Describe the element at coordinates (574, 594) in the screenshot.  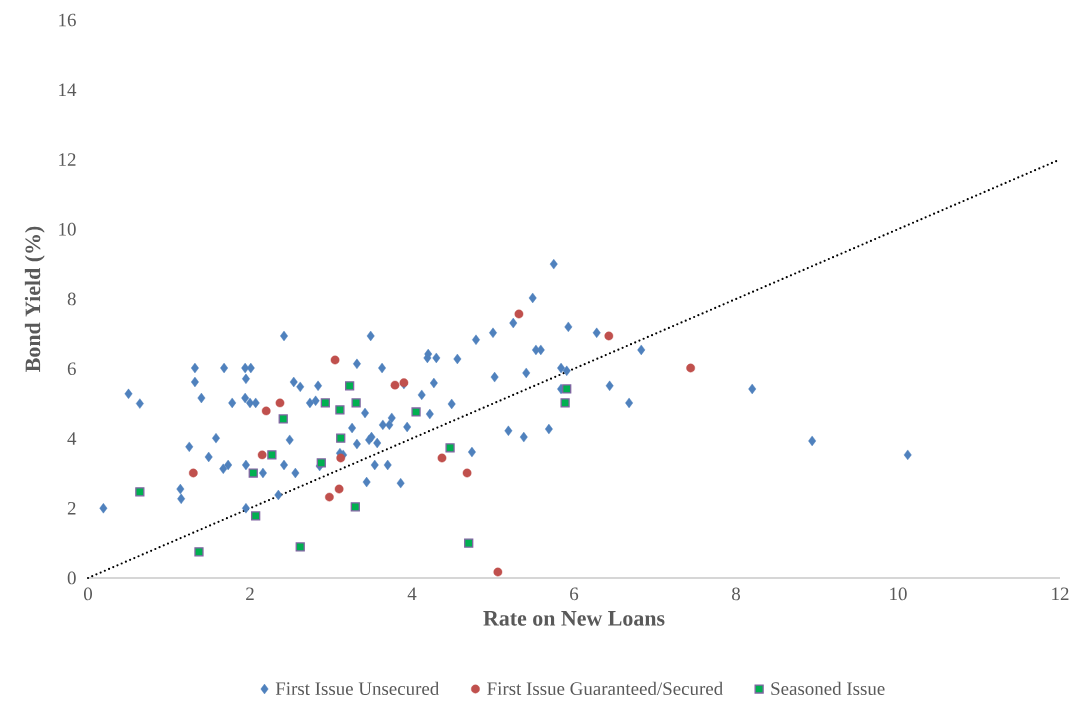
I see `x-tick-label: 6` at that location.